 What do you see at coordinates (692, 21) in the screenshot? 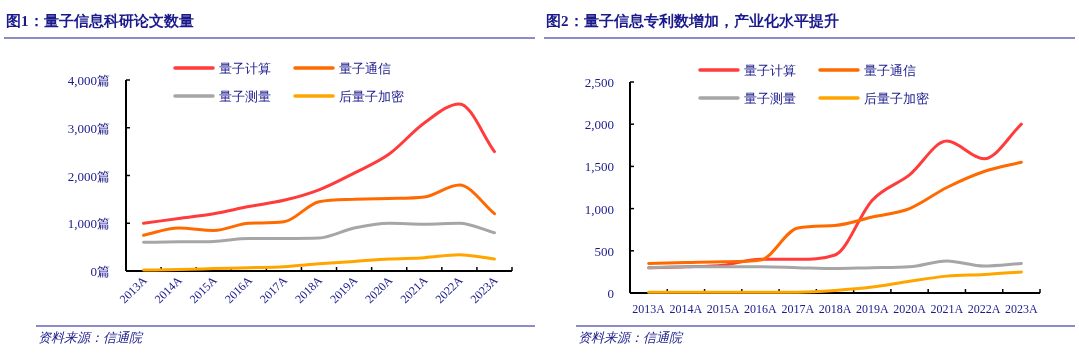
I see `chart-title: 图2：量子信息专利数增加，产业化水平提升` at bounding box center [692, 21].